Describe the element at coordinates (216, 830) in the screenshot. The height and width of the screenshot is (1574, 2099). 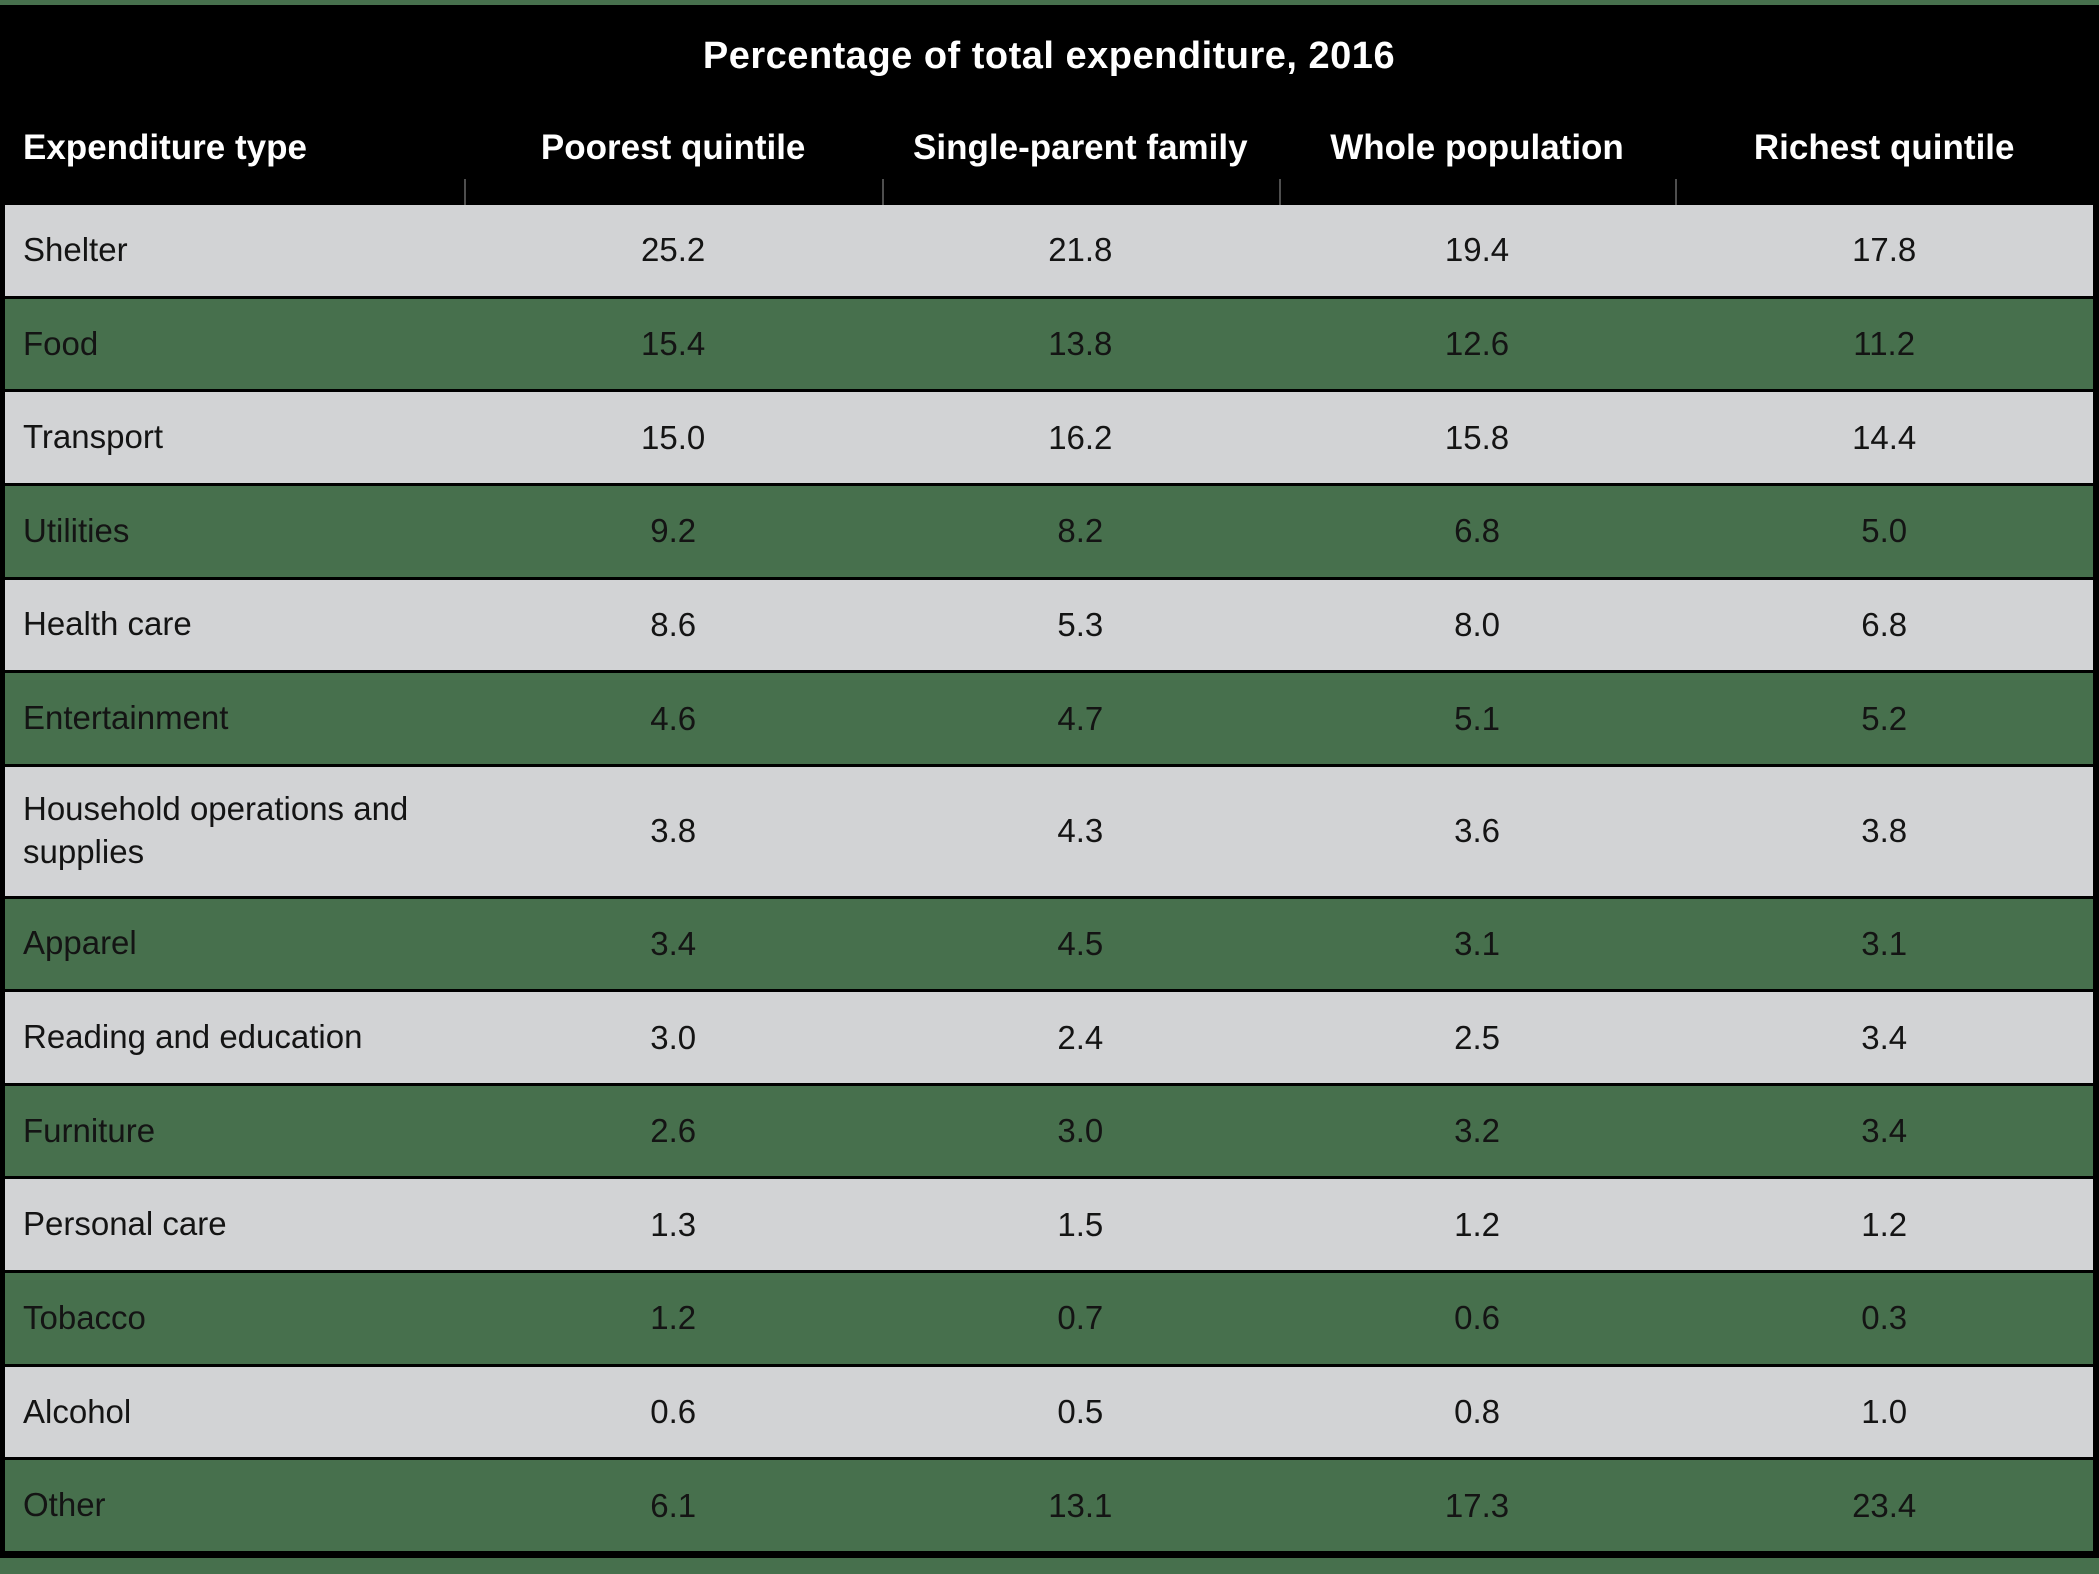
I see `row-label: Household operations and supplies` at that location.